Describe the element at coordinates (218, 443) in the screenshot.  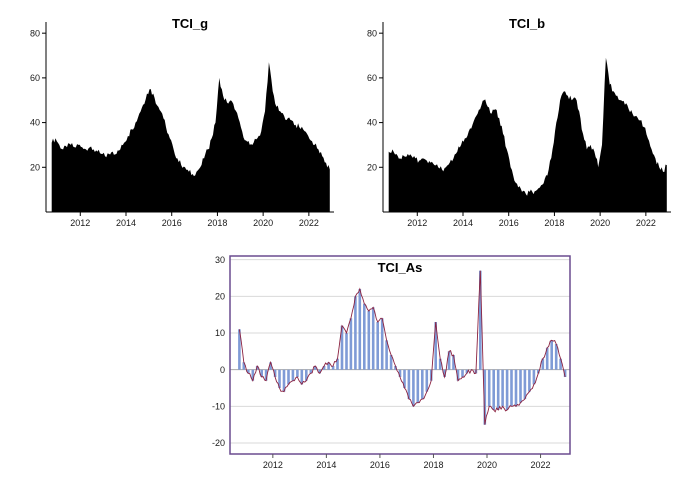
I see `svg-text: -20` at that location.